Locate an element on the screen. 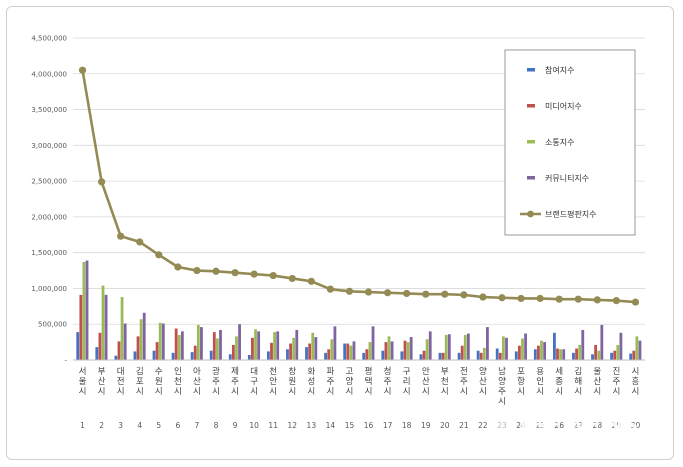  legend-swatch is located at coordinates (531, 178).